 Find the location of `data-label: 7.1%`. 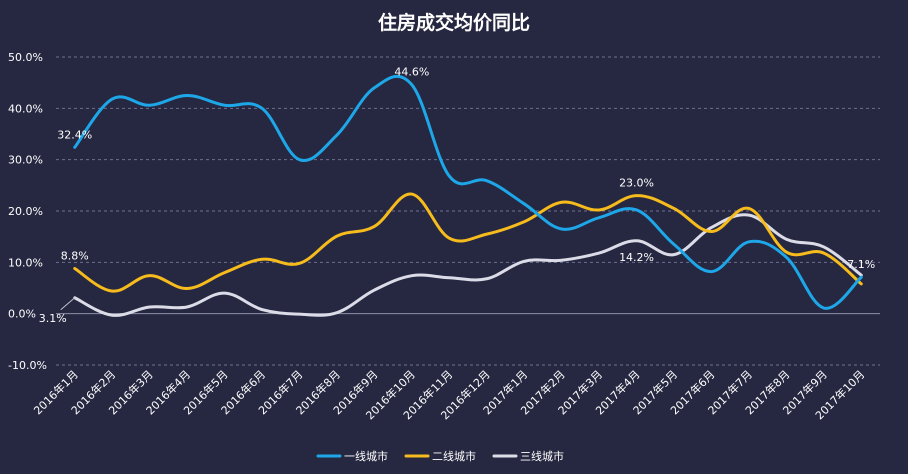

data-label: 7.1% is located at coordinates (861, 264).